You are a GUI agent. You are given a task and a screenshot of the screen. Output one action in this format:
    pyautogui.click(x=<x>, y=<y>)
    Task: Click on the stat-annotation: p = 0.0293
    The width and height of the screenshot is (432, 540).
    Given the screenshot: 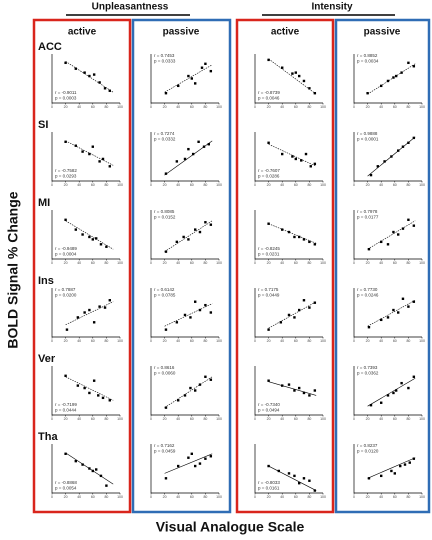 What is the action you would take?
    pyautogui.click(x=66, y=176)
    